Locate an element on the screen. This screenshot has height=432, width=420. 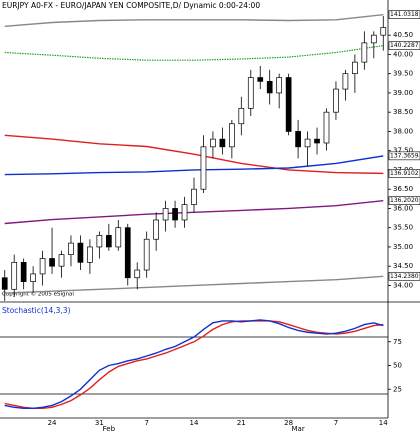
price-label: 136.9102 is located at coordinates (404, 173).